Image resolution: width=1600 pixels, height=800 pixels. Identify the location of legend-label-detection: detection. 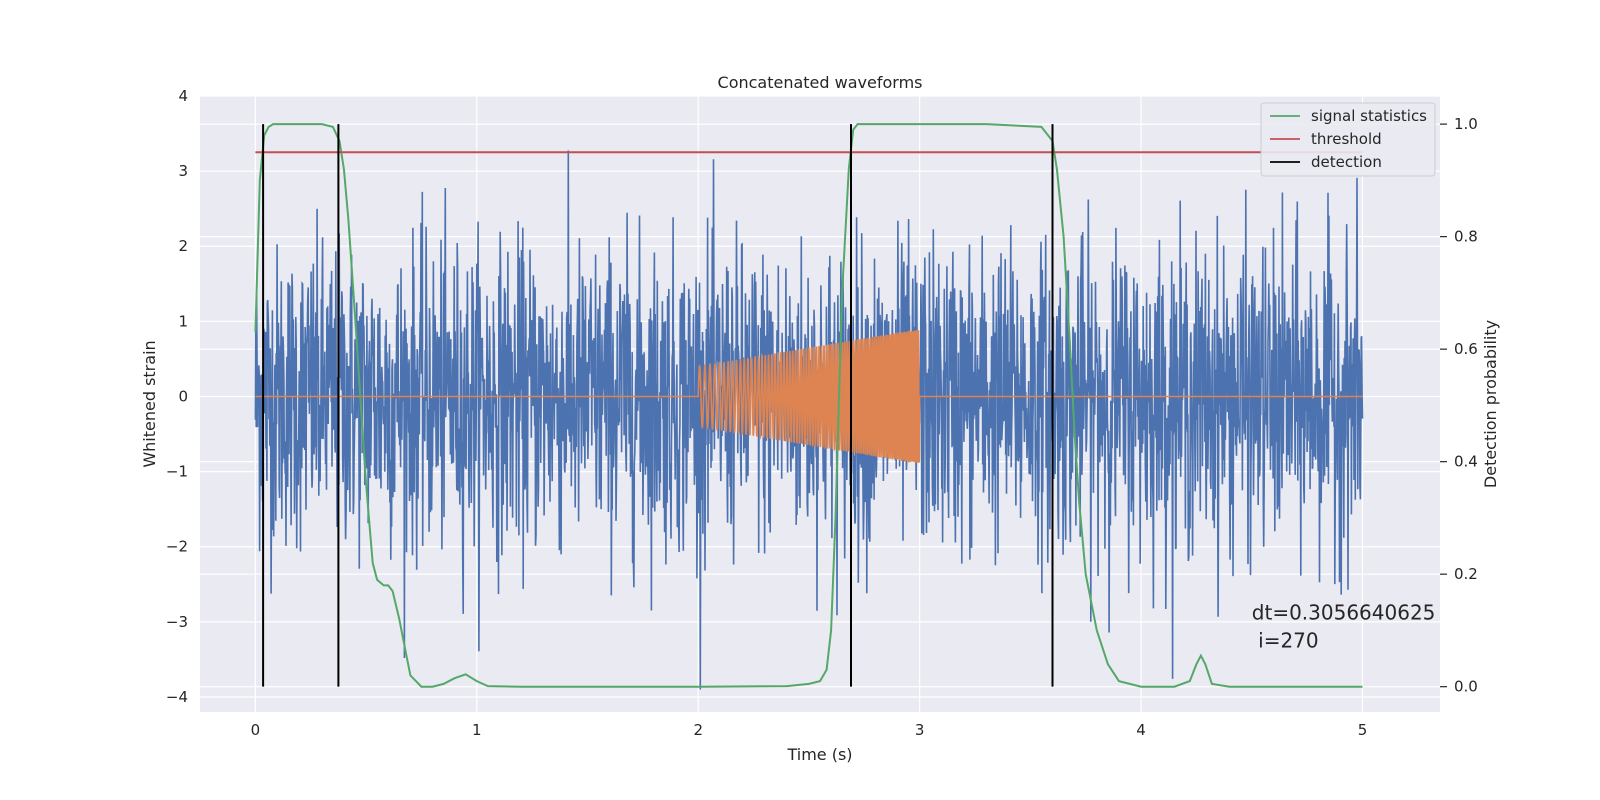
(1346, 162).